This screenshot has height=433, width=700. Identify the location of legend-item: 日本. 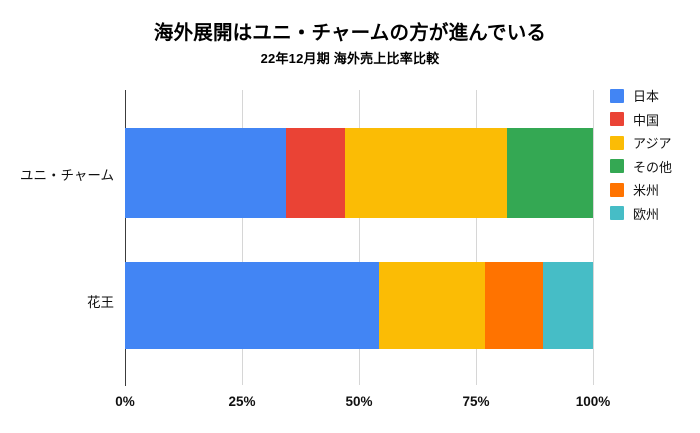
(641, 96).